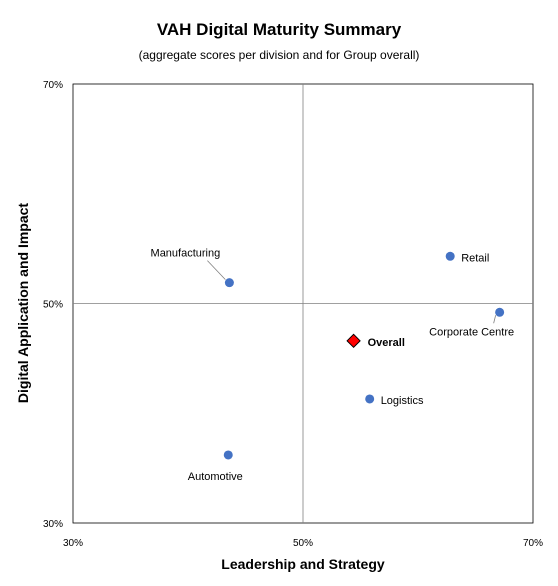 The image size is (558, 586). Describe the element at coordinates (229, 283) in the screenshot. I see `data-point-manufacturing` at that location.